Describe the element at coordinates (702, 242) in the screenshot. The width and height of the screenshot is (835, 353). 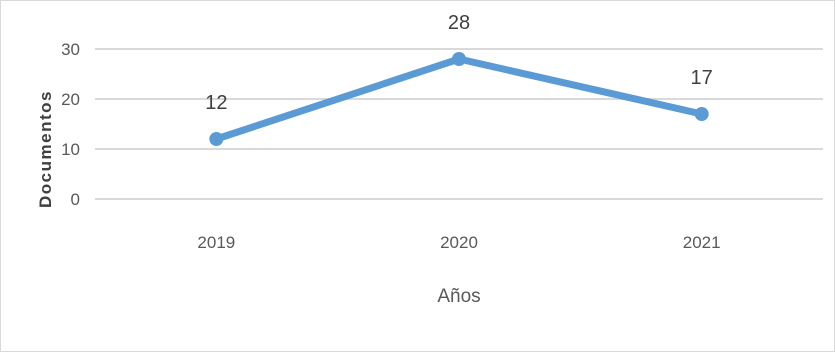
I see `x-tick-label: 2021` at that location.